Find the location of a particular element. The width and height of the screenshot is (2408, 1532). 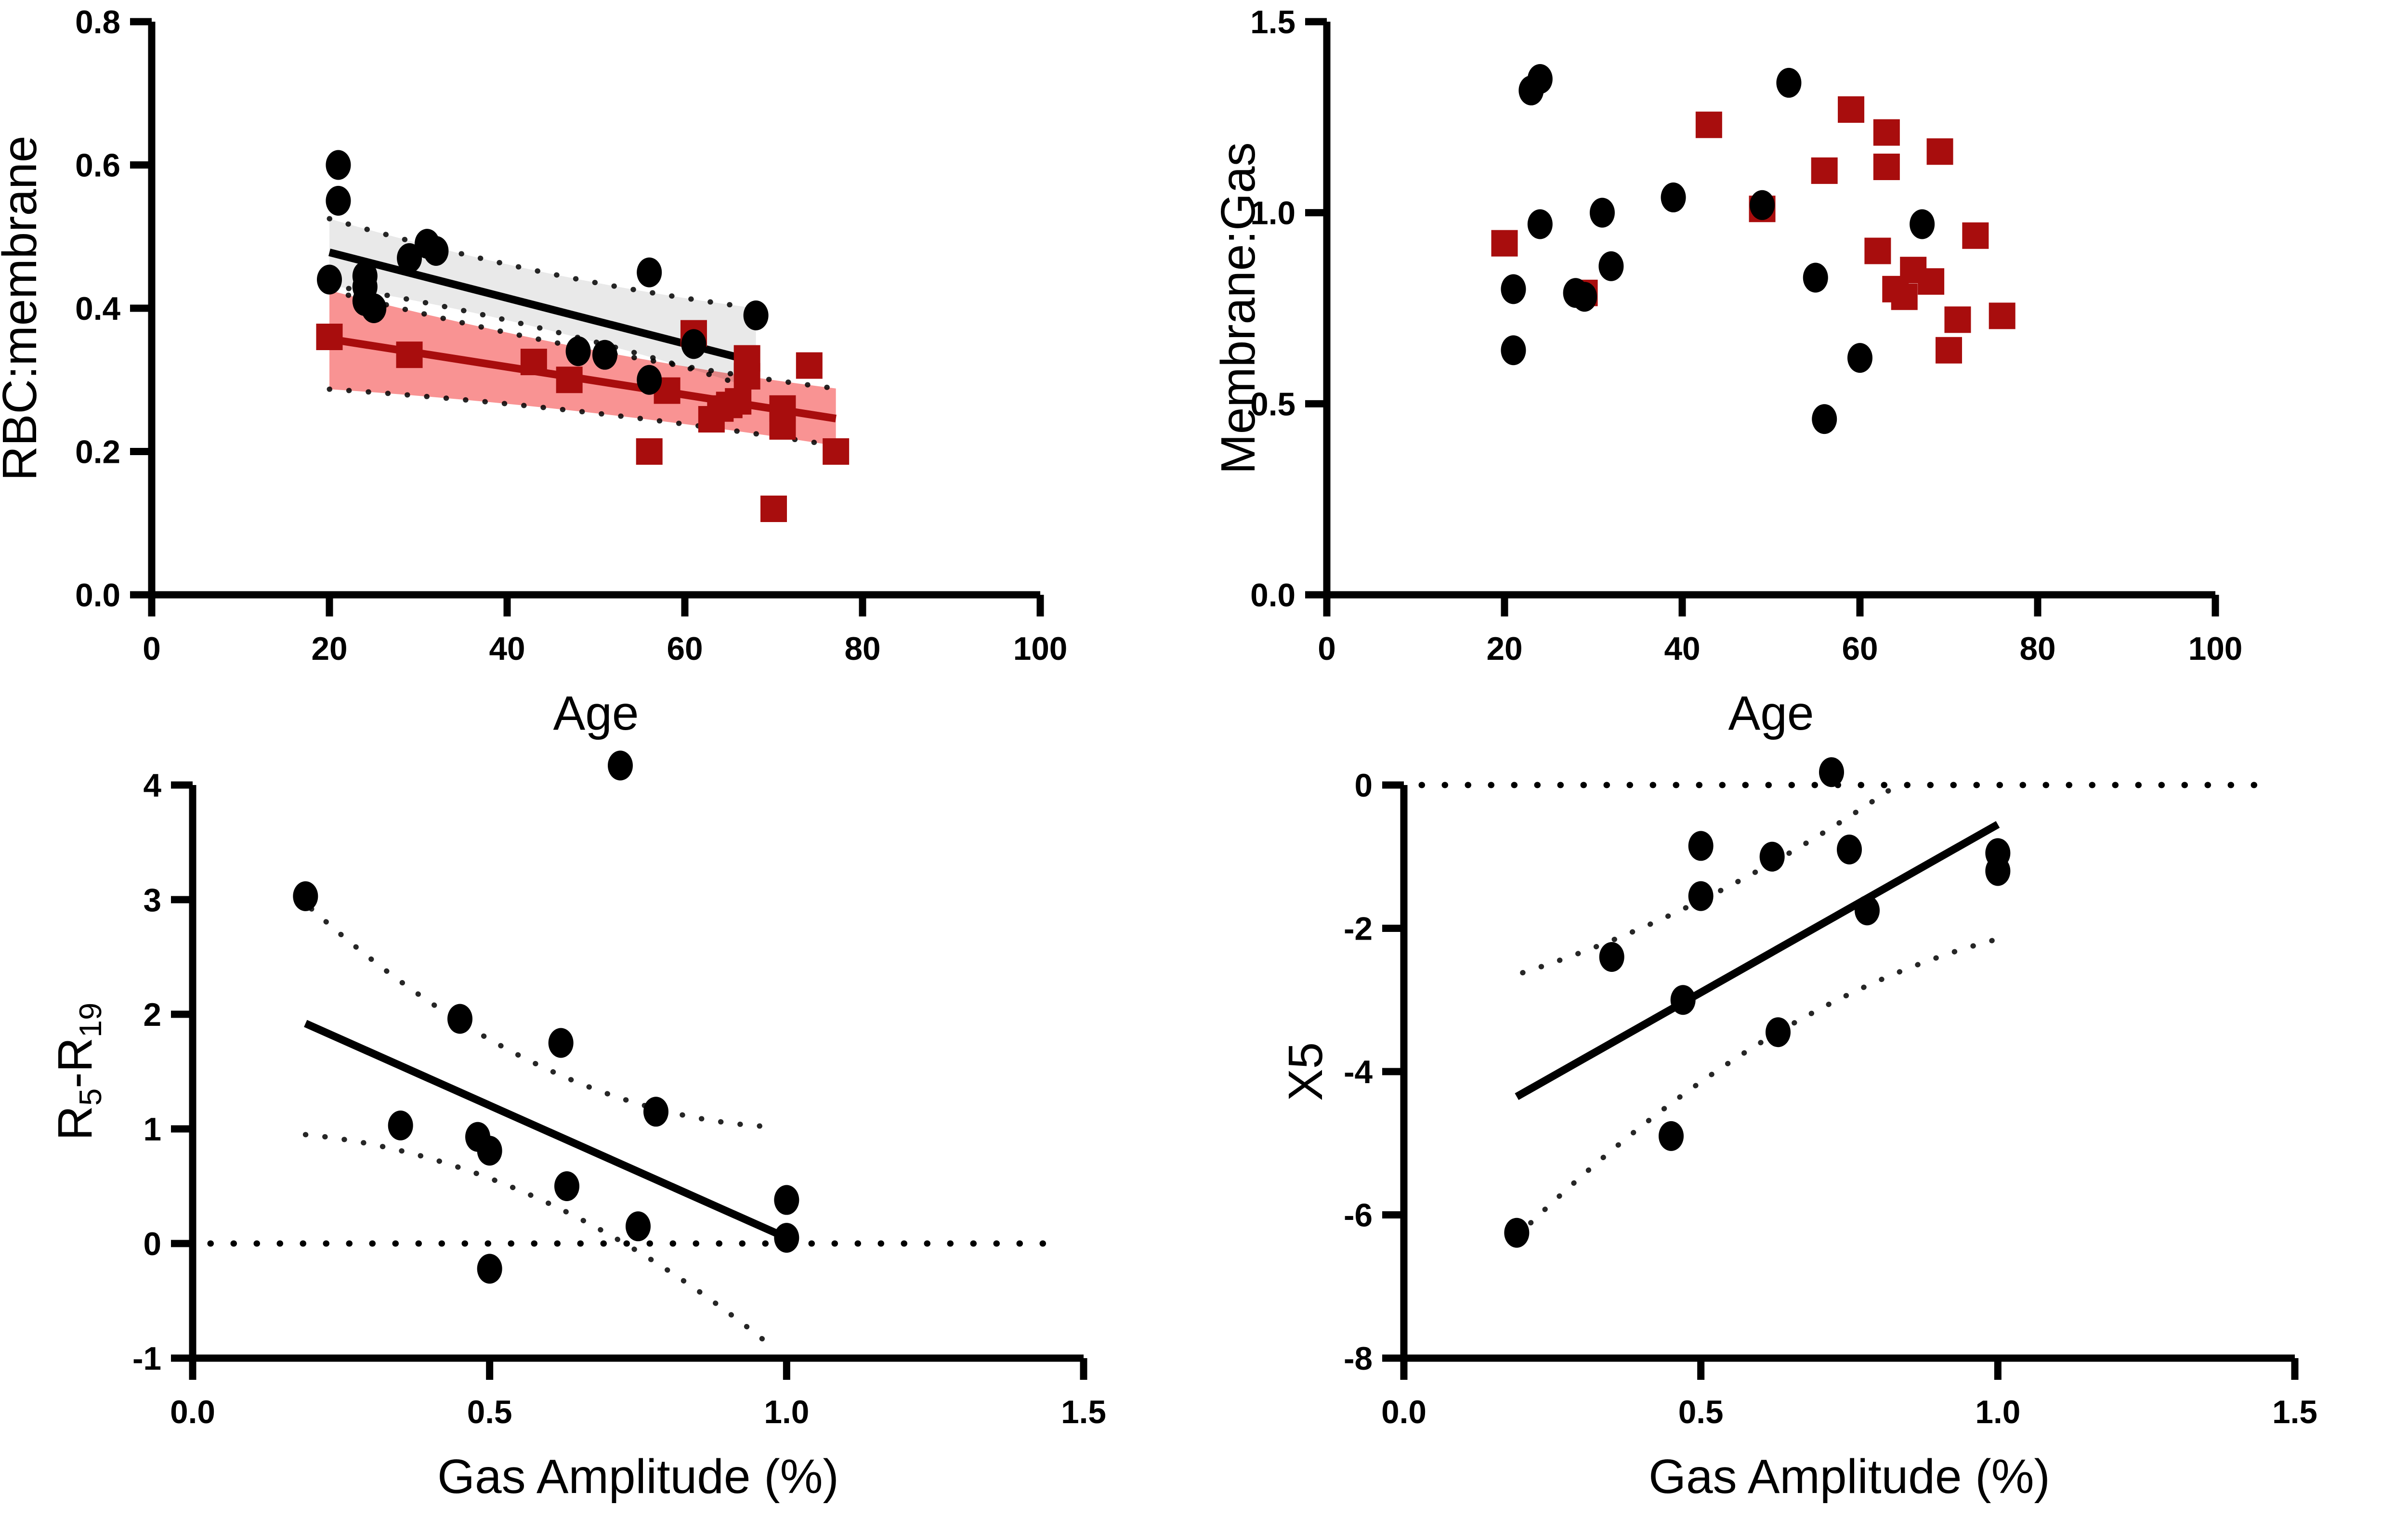

x-tick-label: 20 is located at coordinates (1504, 649).